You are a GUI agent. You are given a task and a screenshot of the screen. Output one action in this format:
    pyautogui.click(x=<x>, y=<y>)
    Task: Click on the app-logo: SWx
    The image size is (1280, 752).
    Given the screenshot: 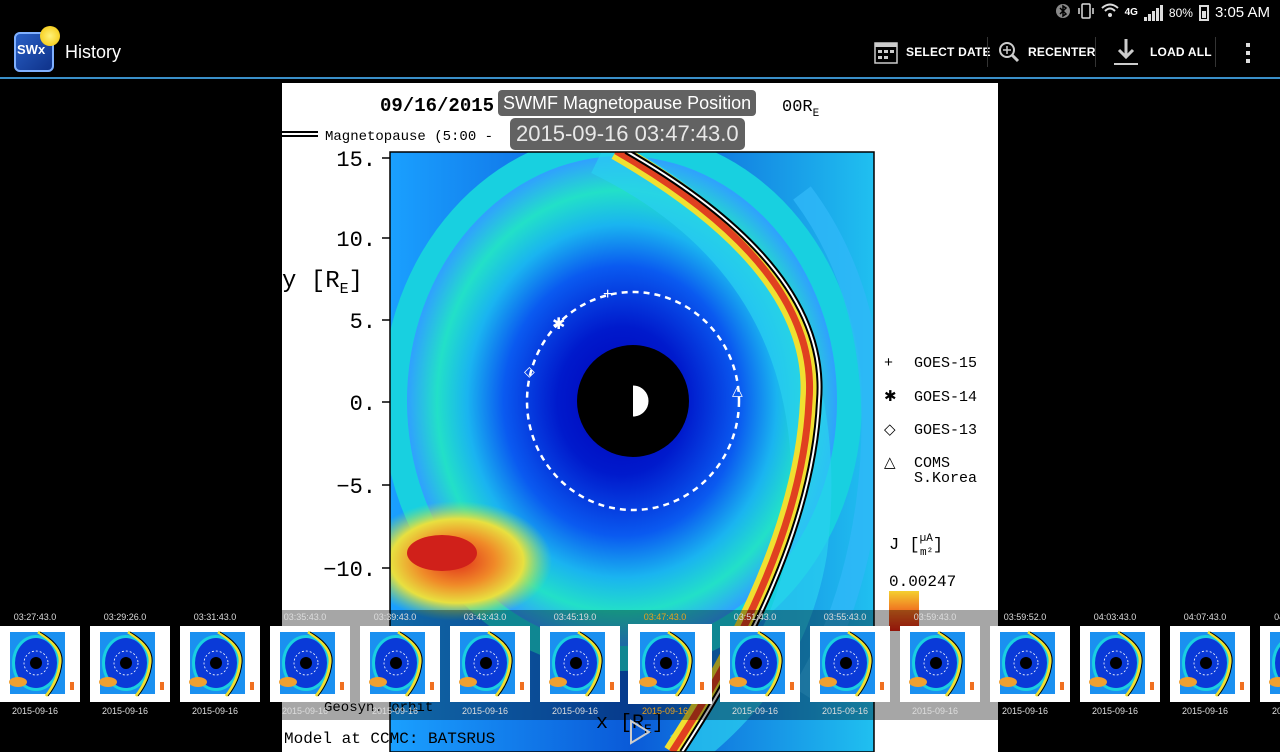 What is the action you would take?
    pyautogui.click(x=37, y=49)
    